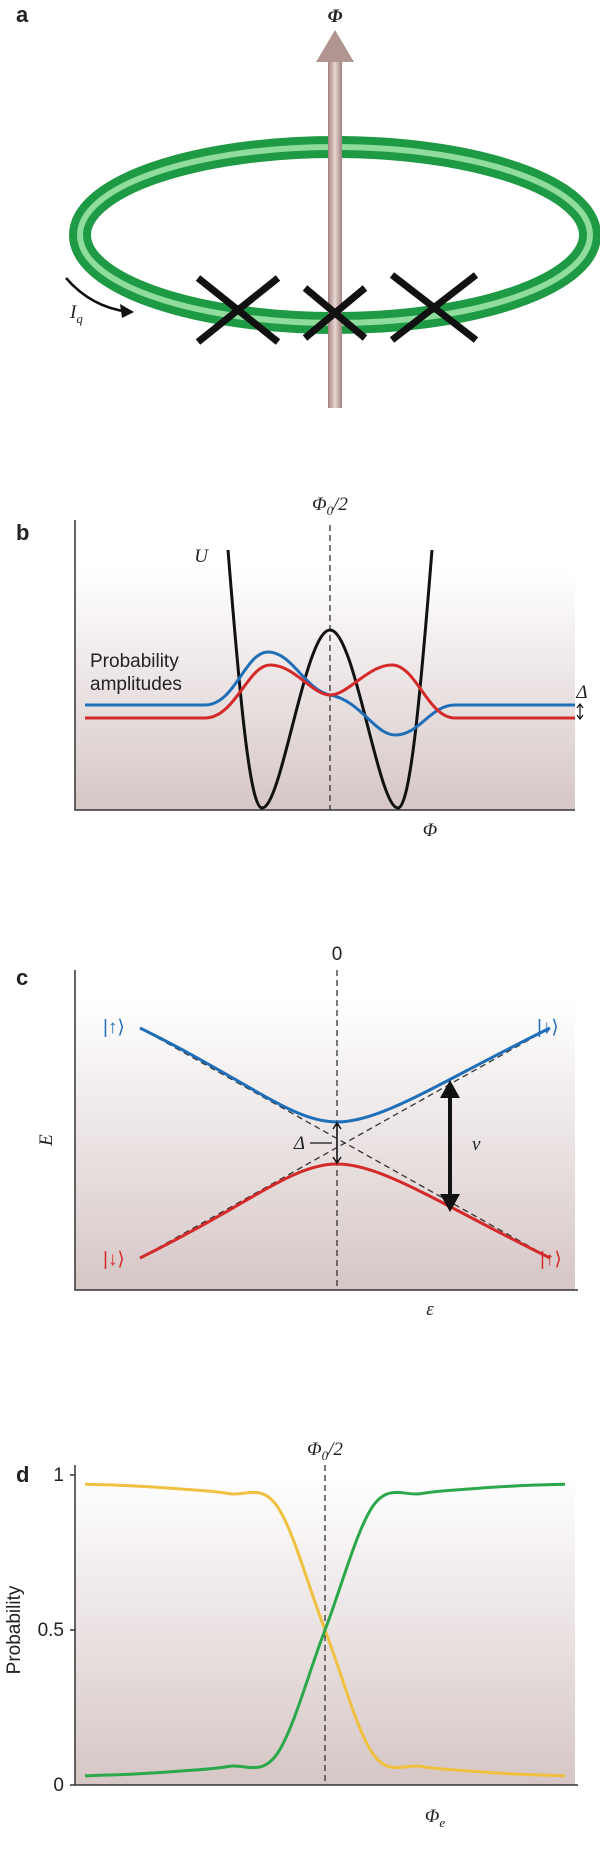 Image resolution: width=600 pixels, height=1853 pixels. I want to click on amplitude-curve, so click(330, 691).